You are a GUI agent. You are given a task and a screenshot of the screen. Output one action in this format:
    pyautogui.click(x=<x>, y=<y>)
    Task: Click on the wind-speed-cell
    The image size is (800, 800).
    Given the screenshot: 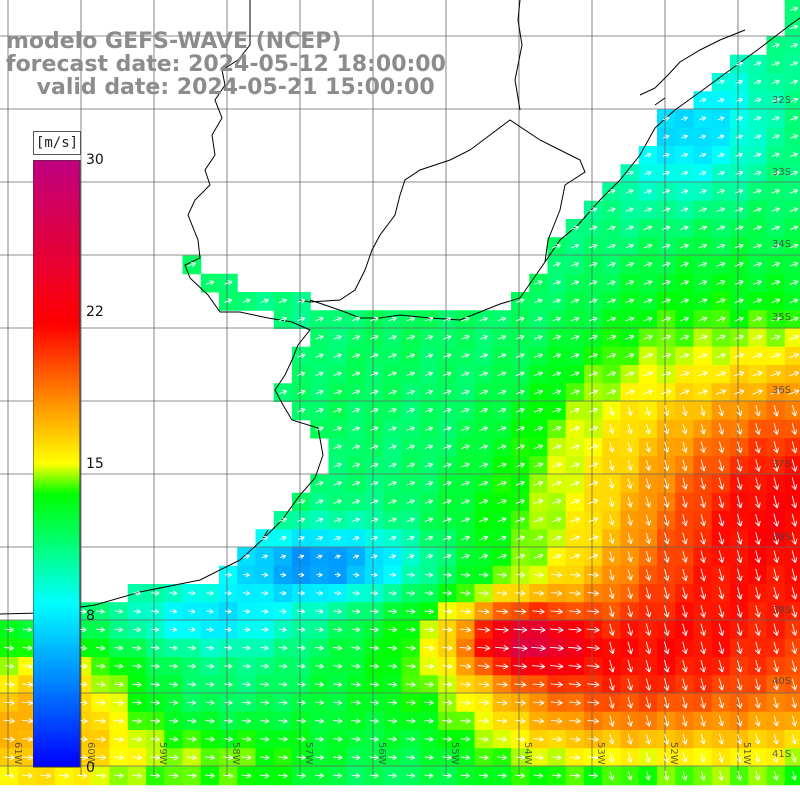 What is the action you would take?
    pyautogui.click(x=792, y=411)
    